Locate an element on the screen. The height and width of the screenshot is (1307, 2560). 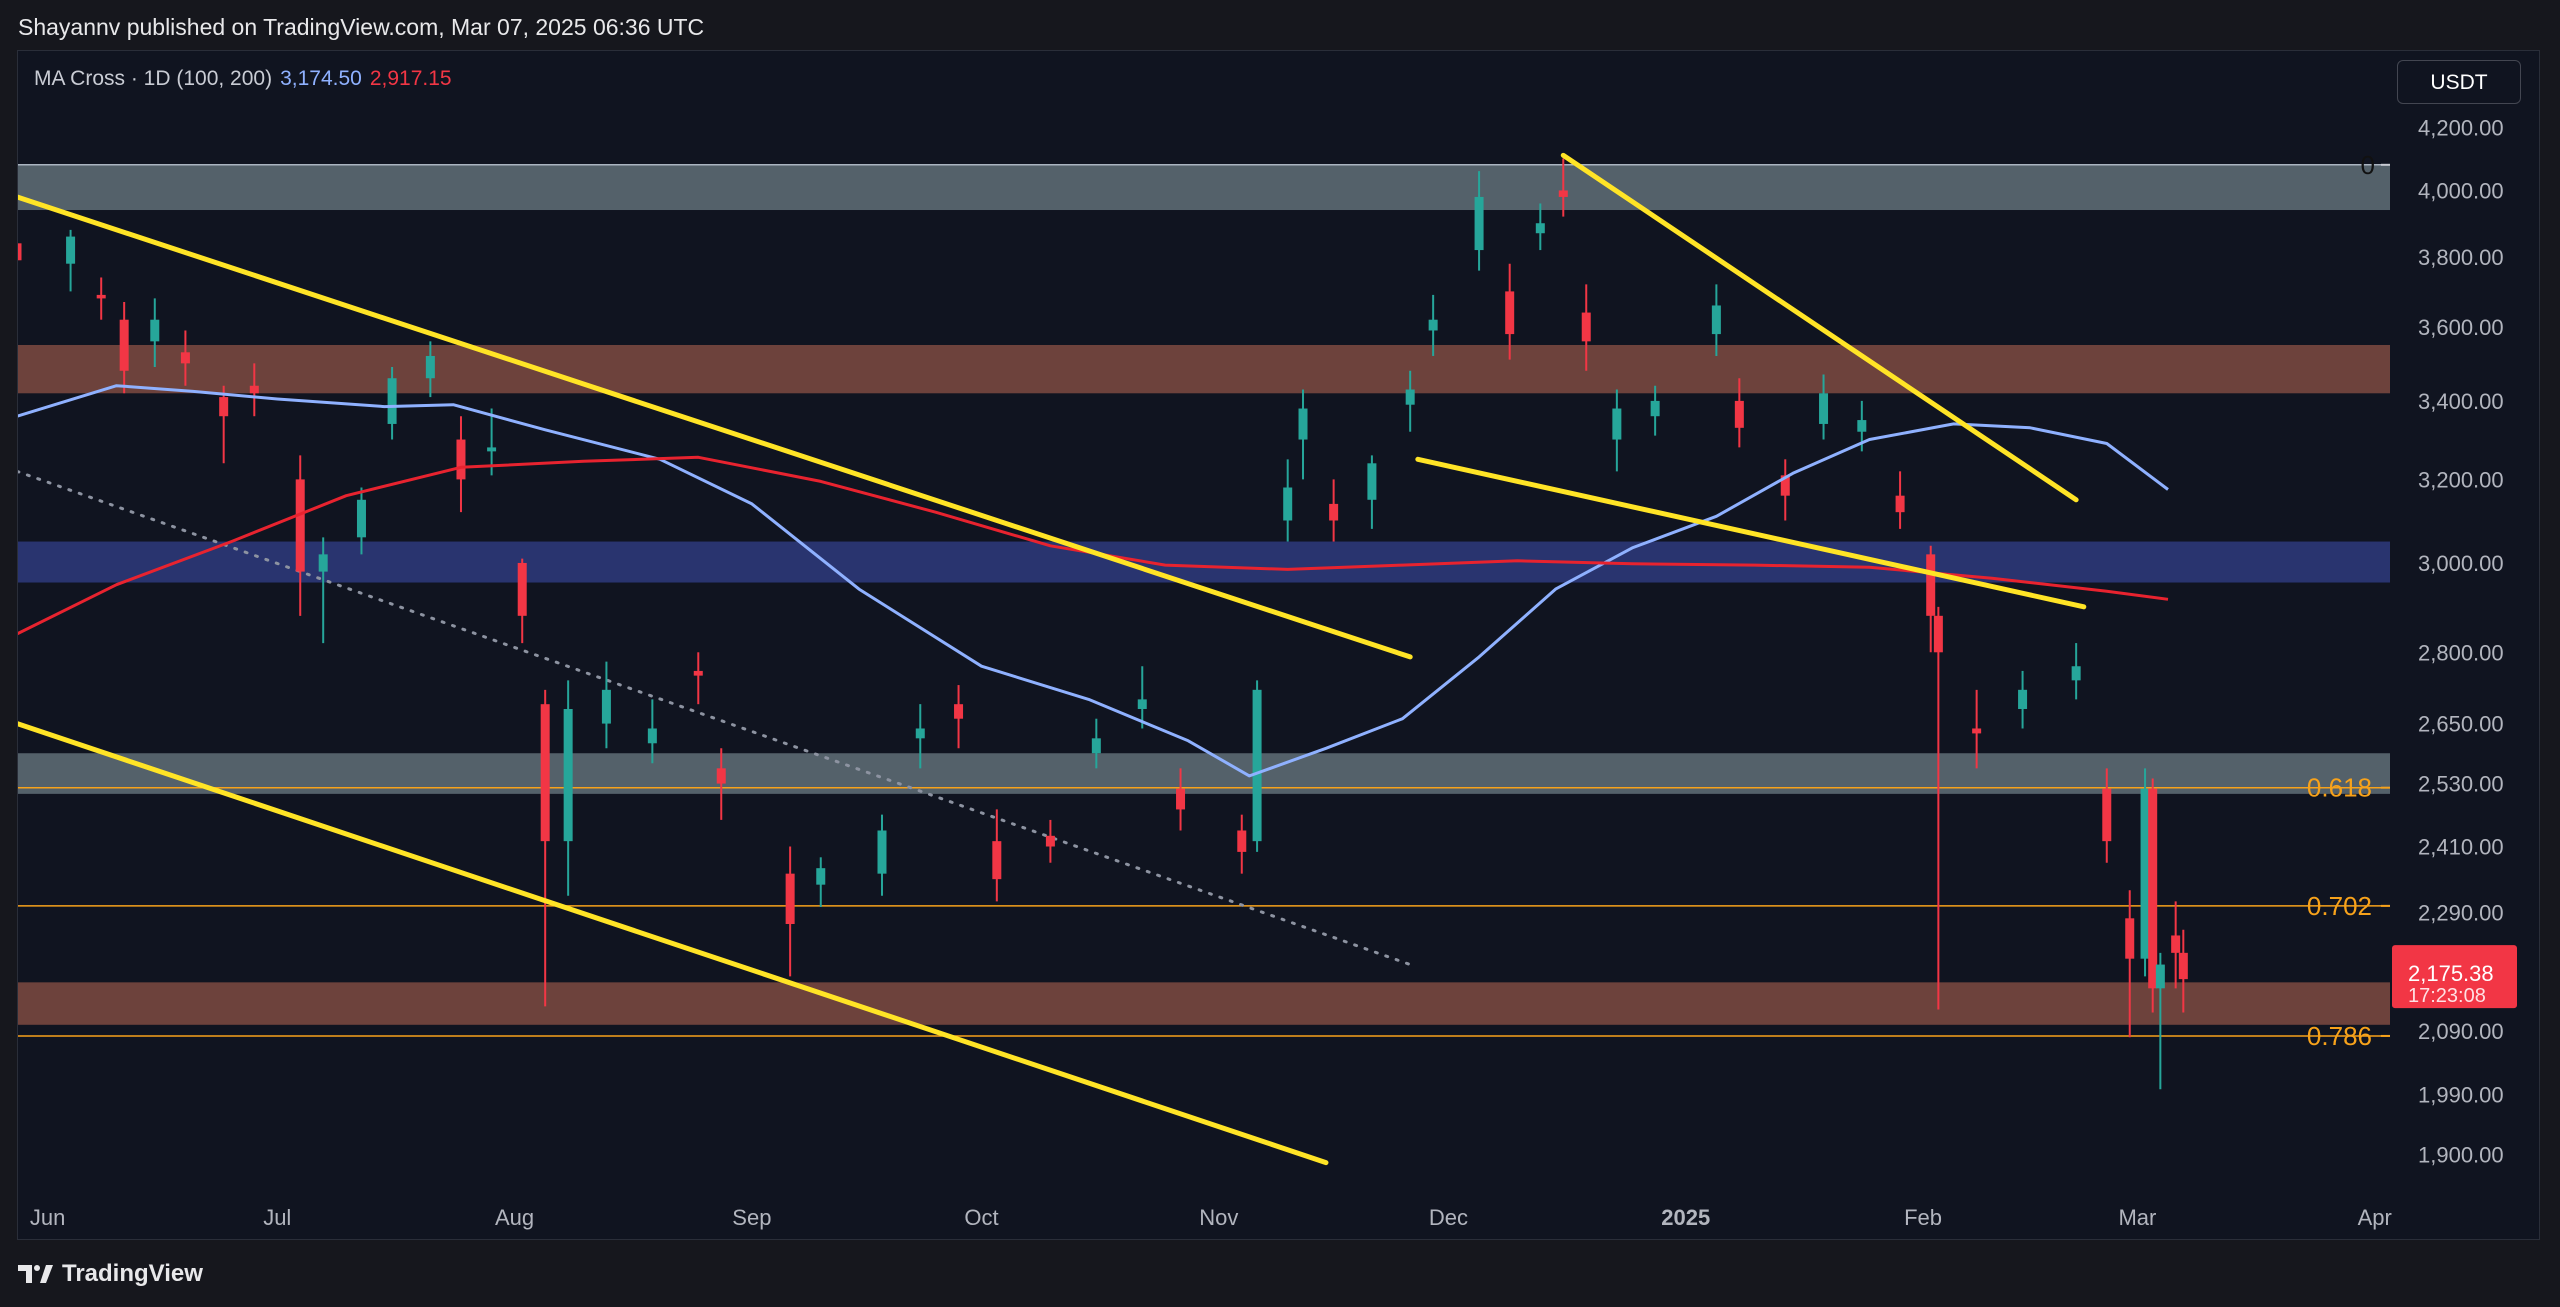
currency-button: USDT is located at coordinates (2459, 82).